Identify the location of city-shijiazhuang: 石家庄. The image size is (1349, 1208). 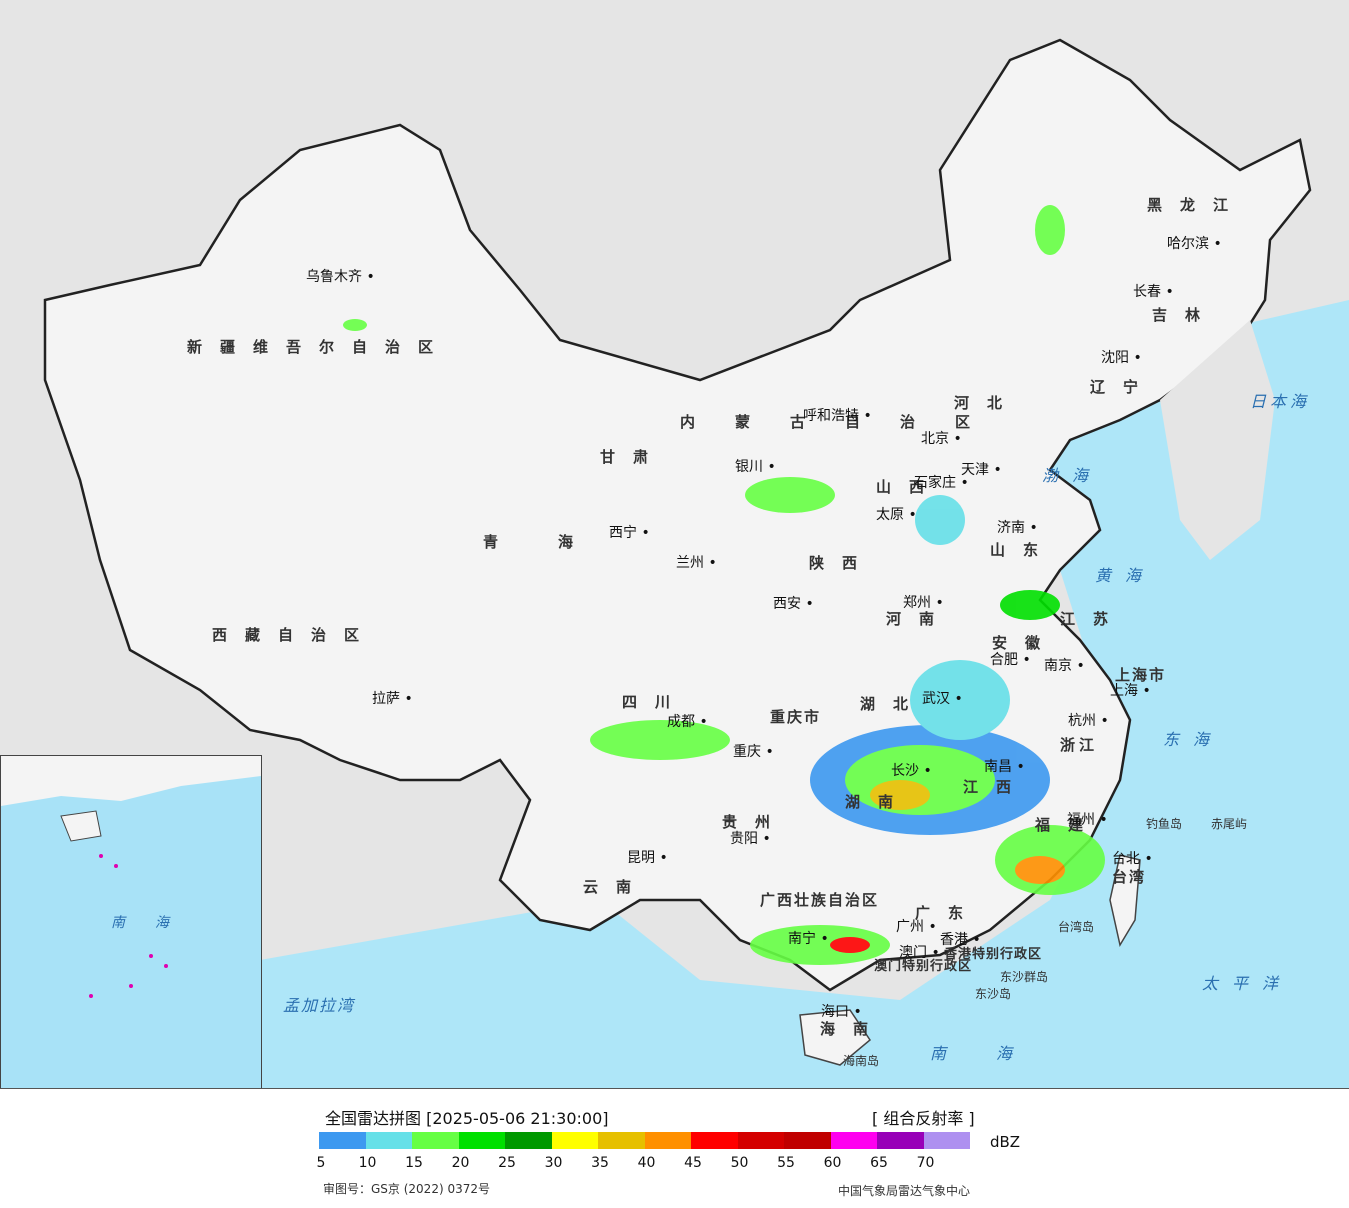
(941, 483).